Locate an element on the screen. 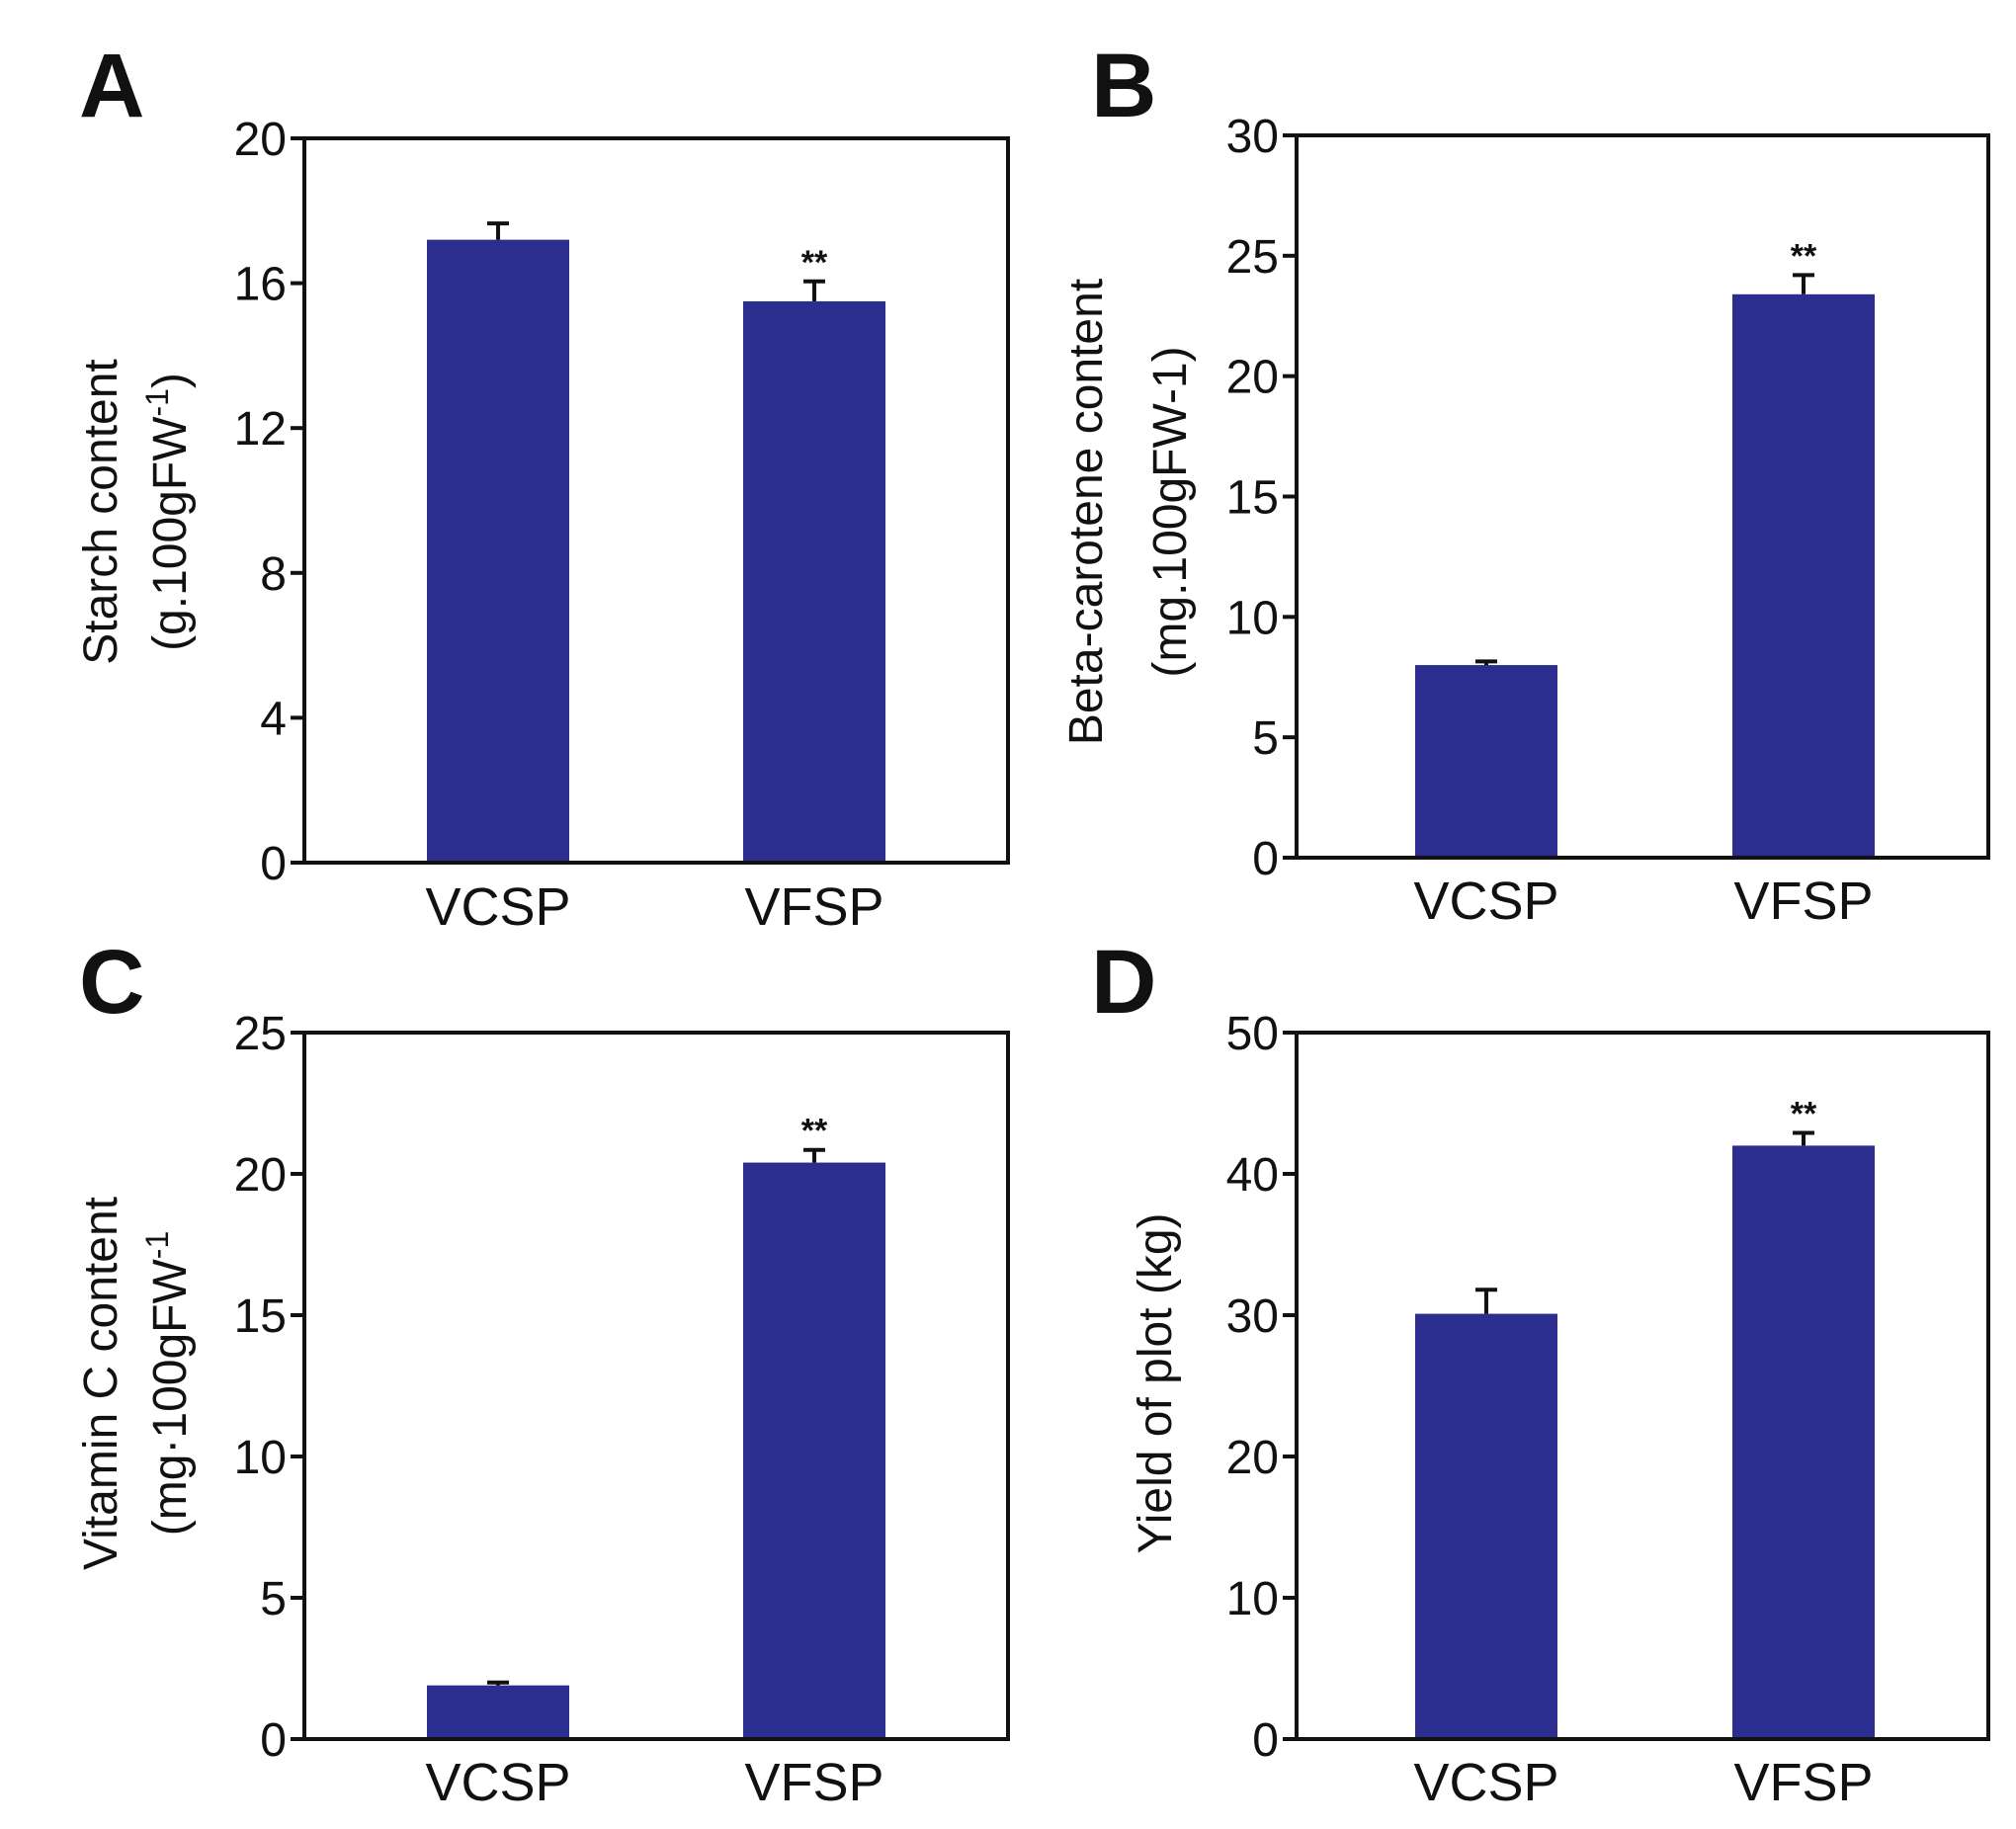  y-axis-label: Beta-carotene content is located at coordinates (1086, 512).